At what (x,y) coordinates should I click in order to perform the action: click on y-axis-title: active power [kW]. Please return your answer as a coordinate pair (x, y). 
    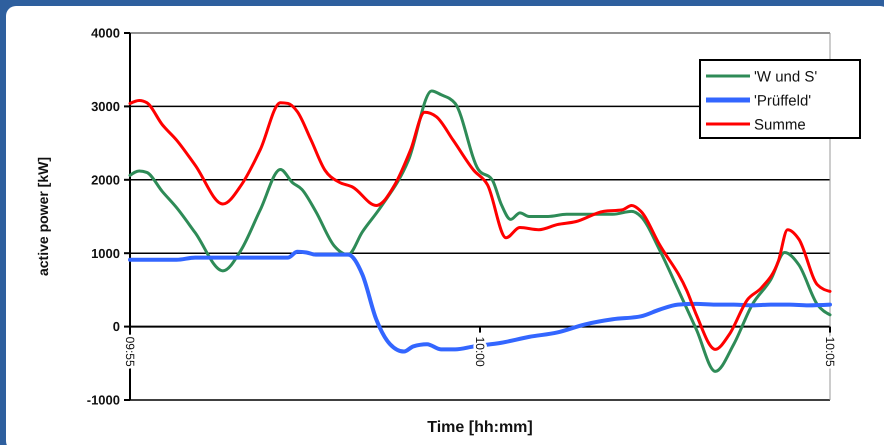
    Looking at the image, I should click on (43, 216).